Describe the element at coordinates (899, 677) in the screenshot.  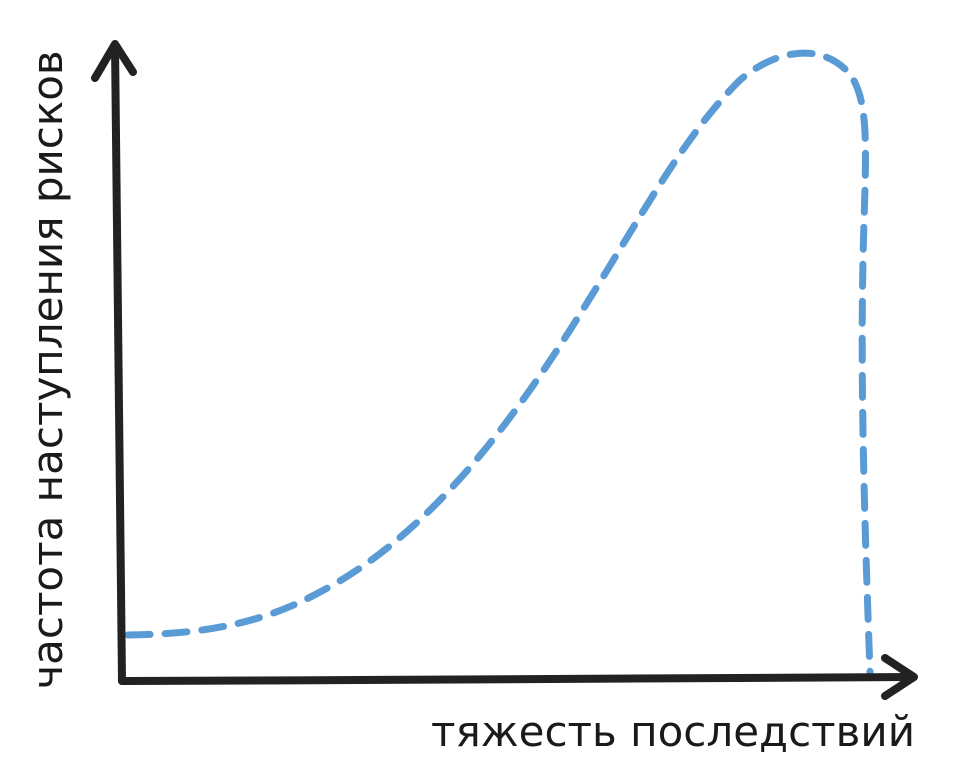
I see `x-axis-arrow` at that location.